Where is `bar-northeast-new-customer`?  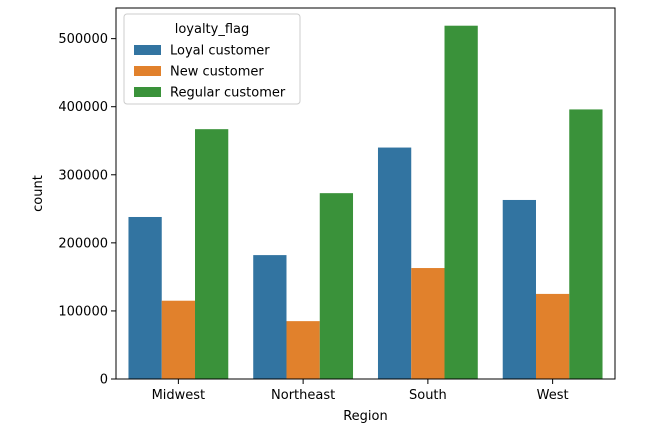 bar-northeast-new-customer is located at coordinates (303, 350).